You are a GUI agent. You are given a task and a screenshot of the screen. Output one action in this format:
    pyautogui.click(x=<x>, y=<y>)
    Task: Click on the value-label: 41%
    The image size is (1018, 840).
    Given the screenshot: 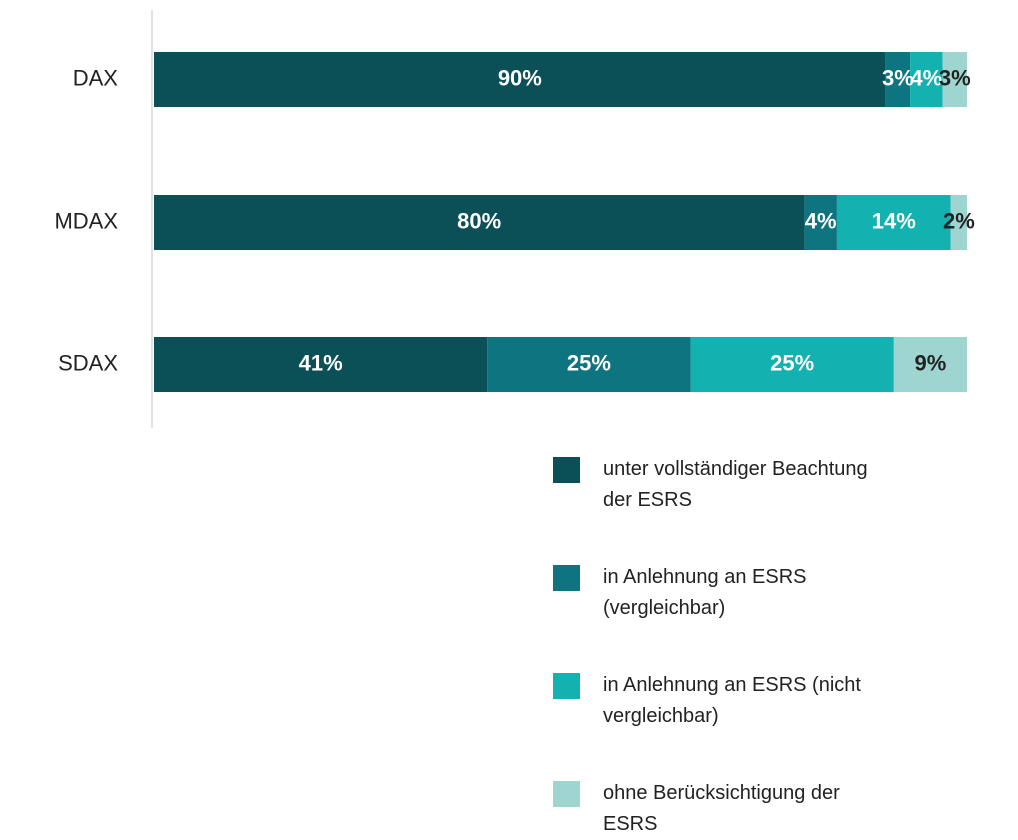 What is the action you would take?
    pyautogui.click(x=321, y=362)
    